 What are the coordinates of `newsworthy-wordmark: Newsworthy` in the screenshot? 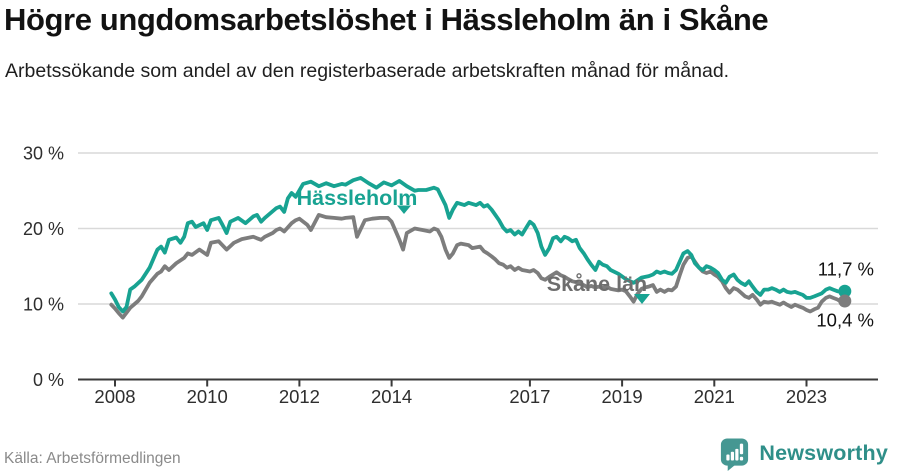 It's located at (823, 453).